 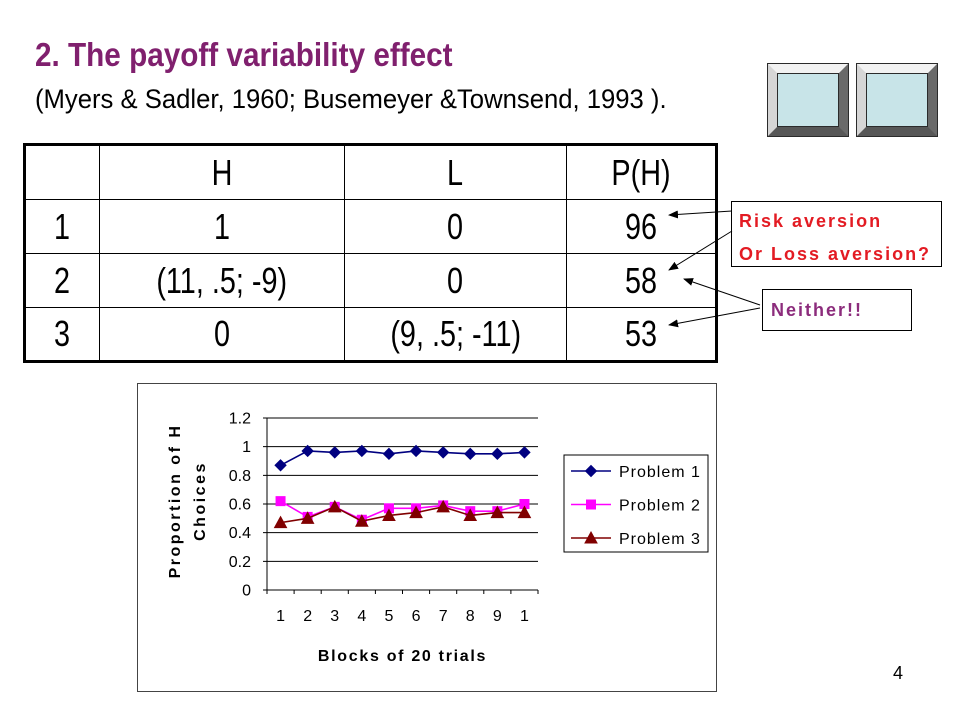 What do you see at coordinates (240, 533) in the screenshot?
I see `y-tick-label: 0.4` at bounding box center [240, 533].